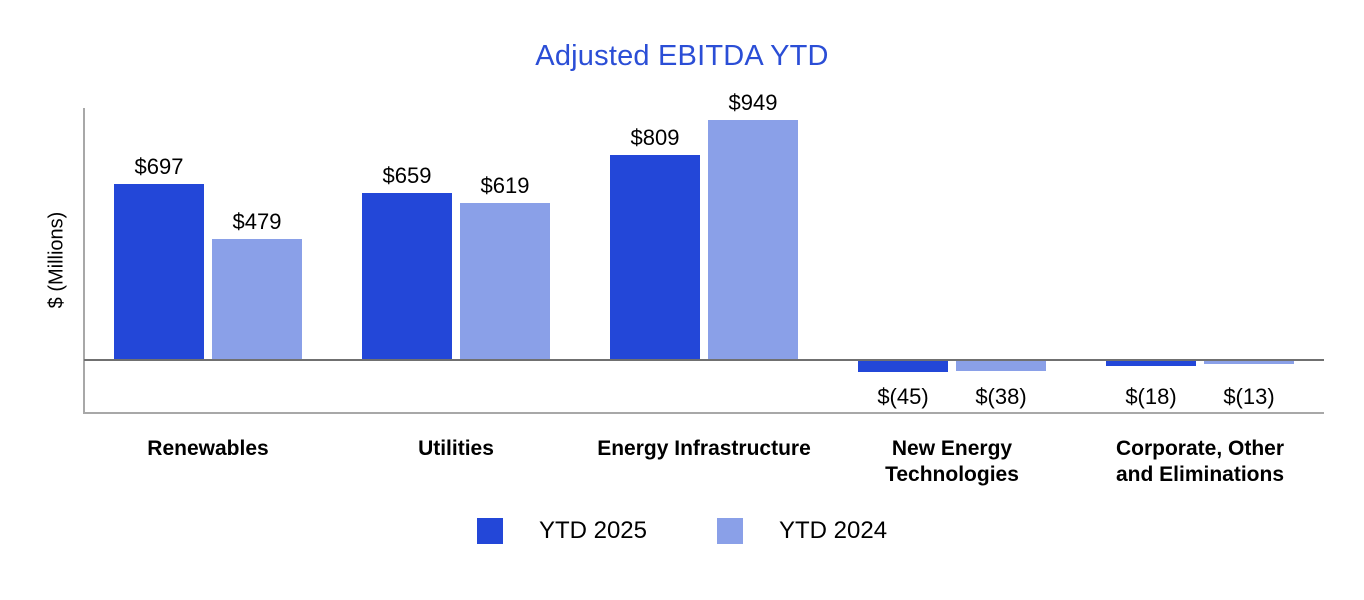  Describe the element at coordinates (704, 360) in the screenshot. I see `zero-baseline` at that location.